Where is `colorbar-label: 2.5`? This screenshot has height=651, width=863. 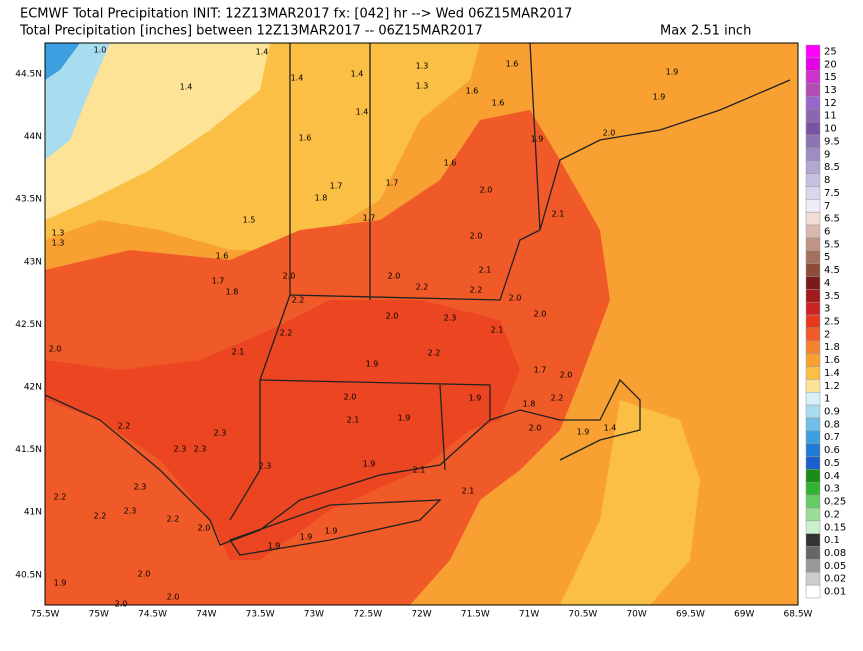
colorbar-label: 2.5 is located at coordinates (832, 322).